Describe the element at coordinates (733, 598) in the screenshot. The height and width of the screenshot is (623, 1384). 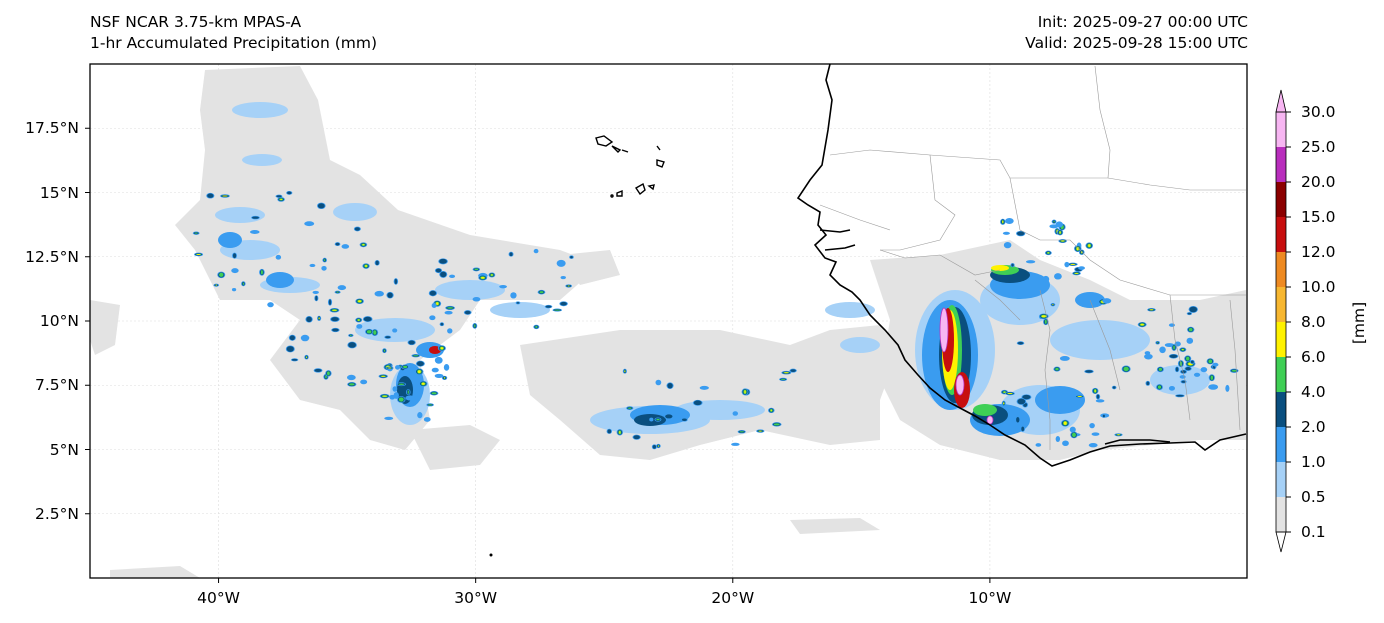
I see `lon-tick-label: 20°W` at that location.